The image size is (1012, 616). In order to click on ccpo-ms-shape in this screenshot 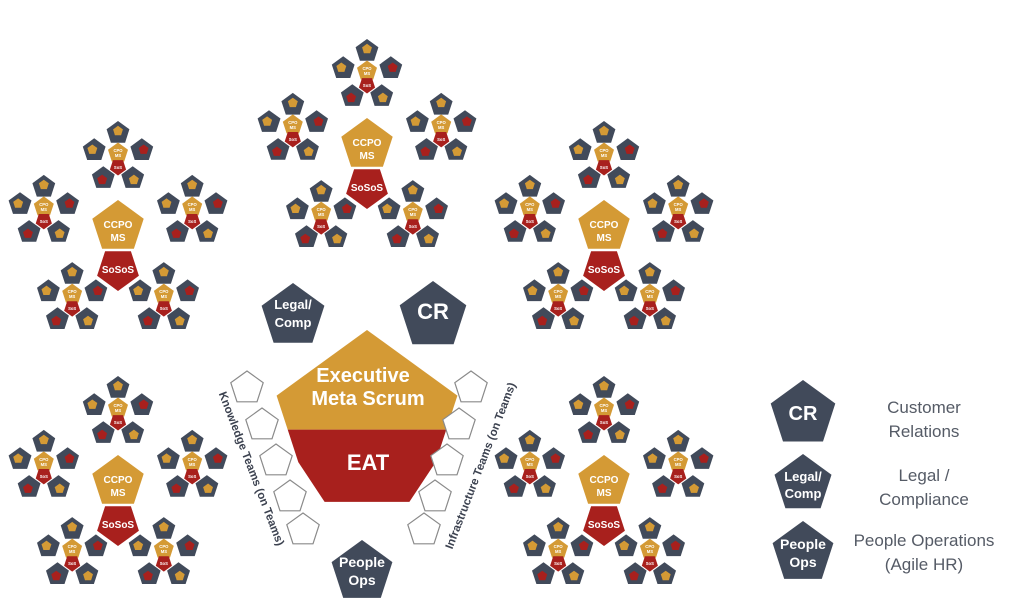, I will do `click(118, 224)`.